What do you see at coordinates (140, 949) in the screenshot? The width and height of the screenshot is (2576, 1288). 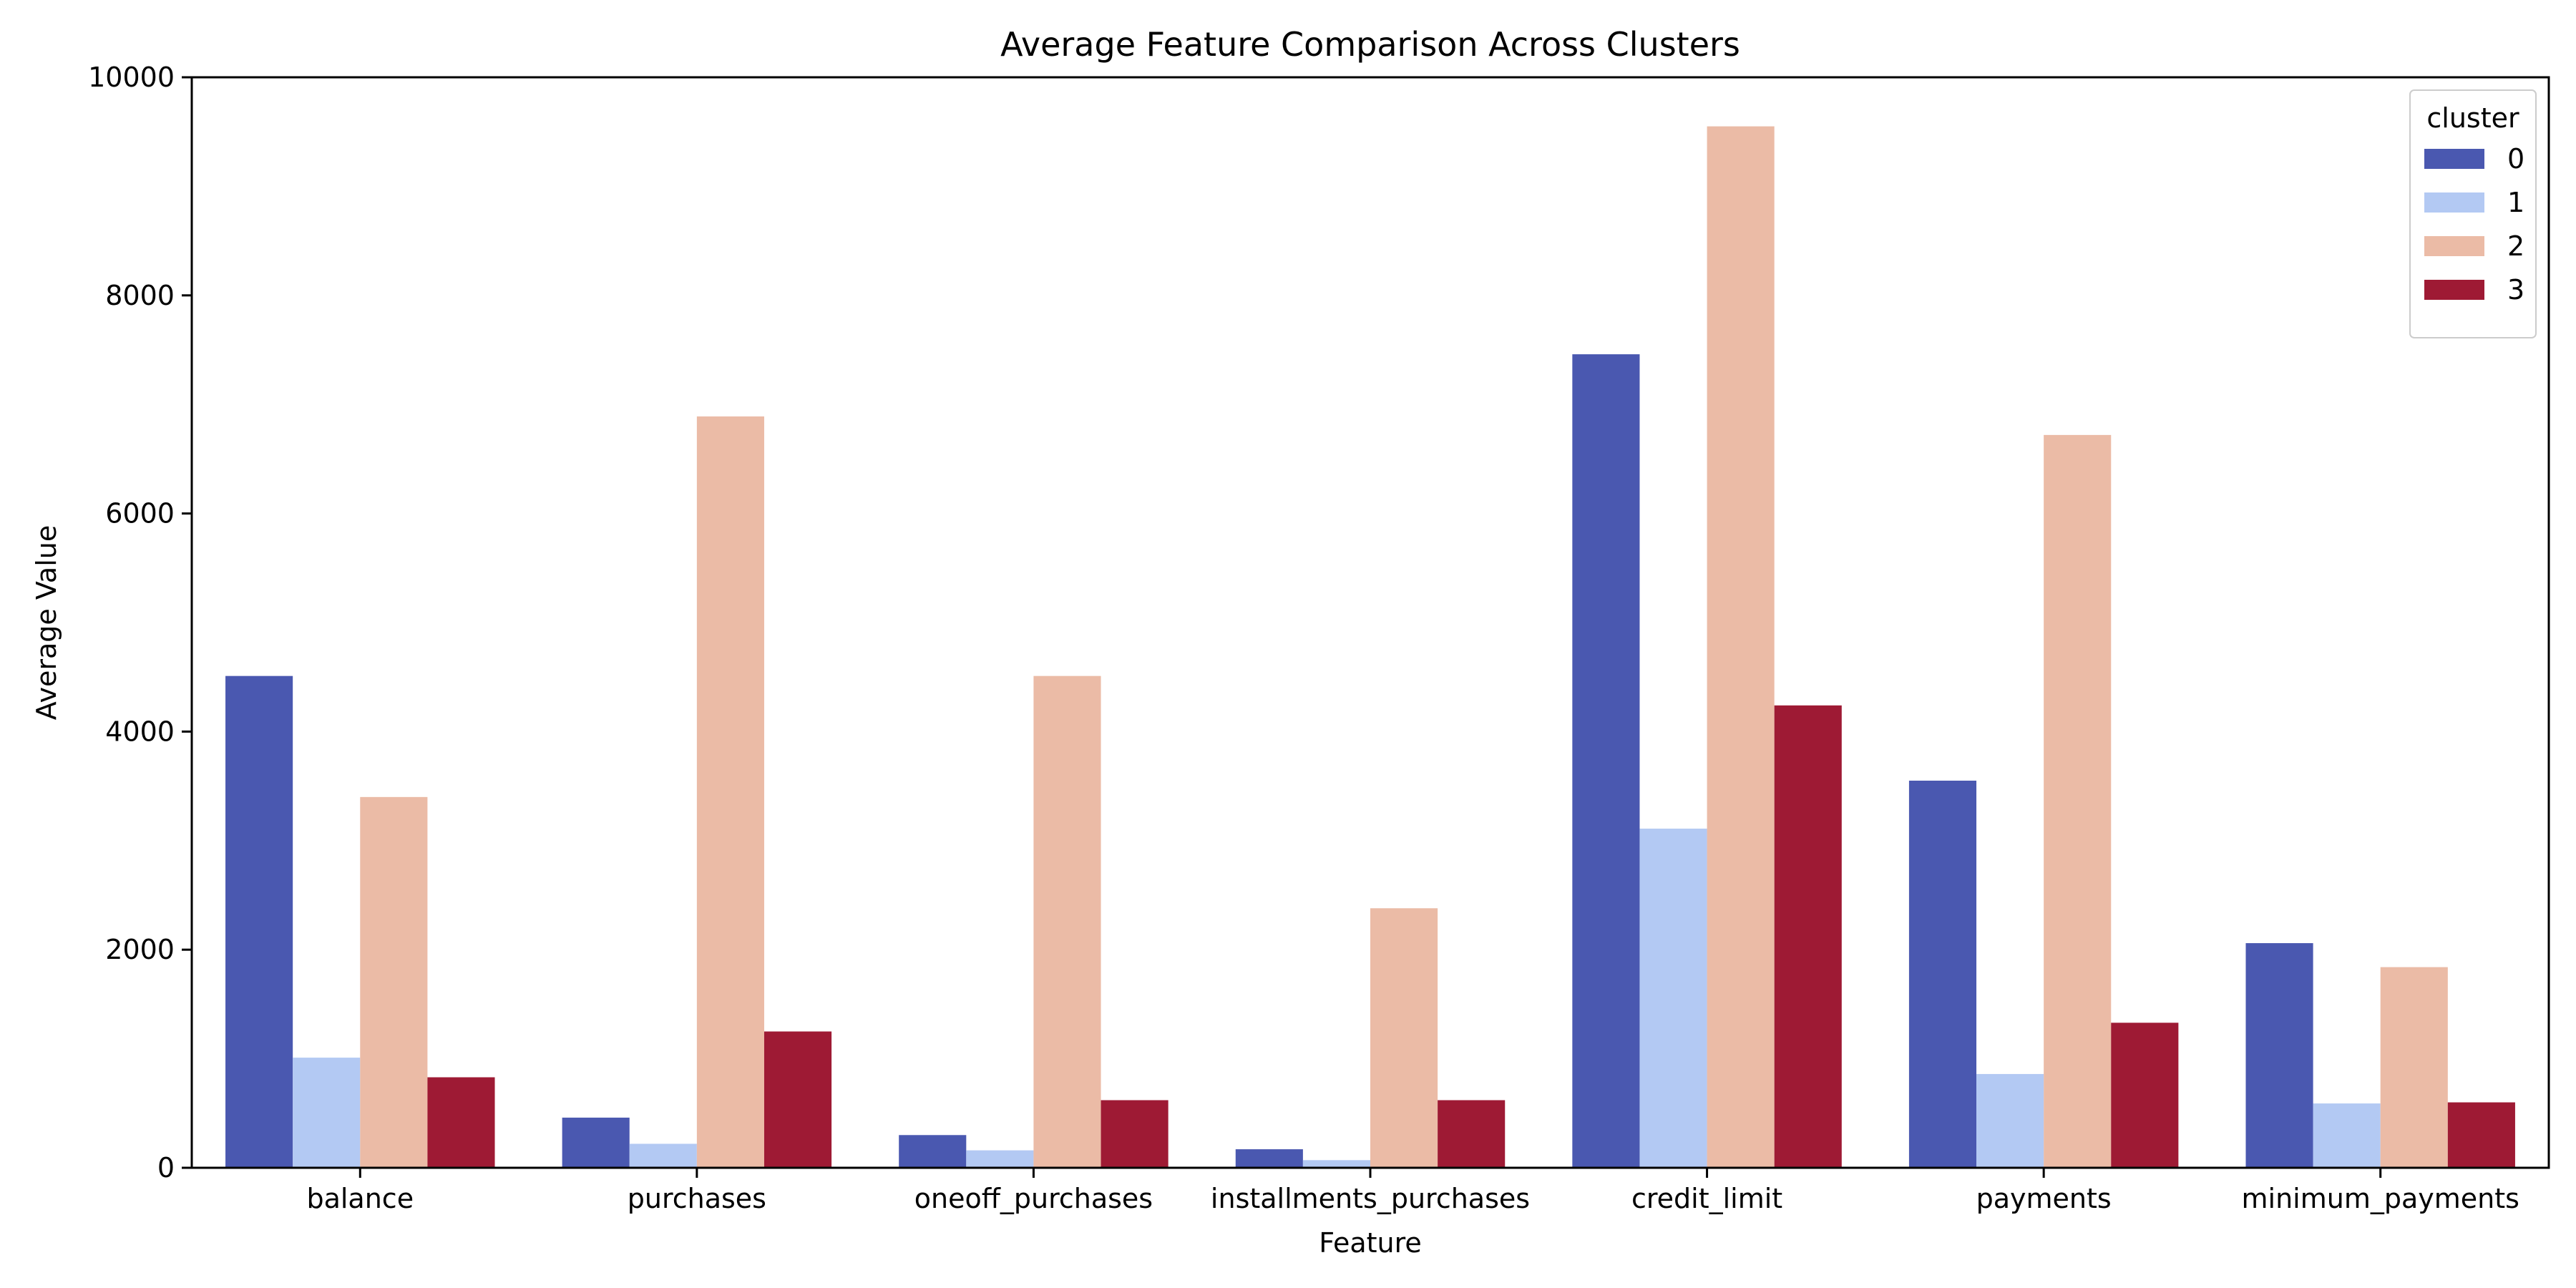 I see `y-tick-label: 2000` at bounding box center [140, 949].